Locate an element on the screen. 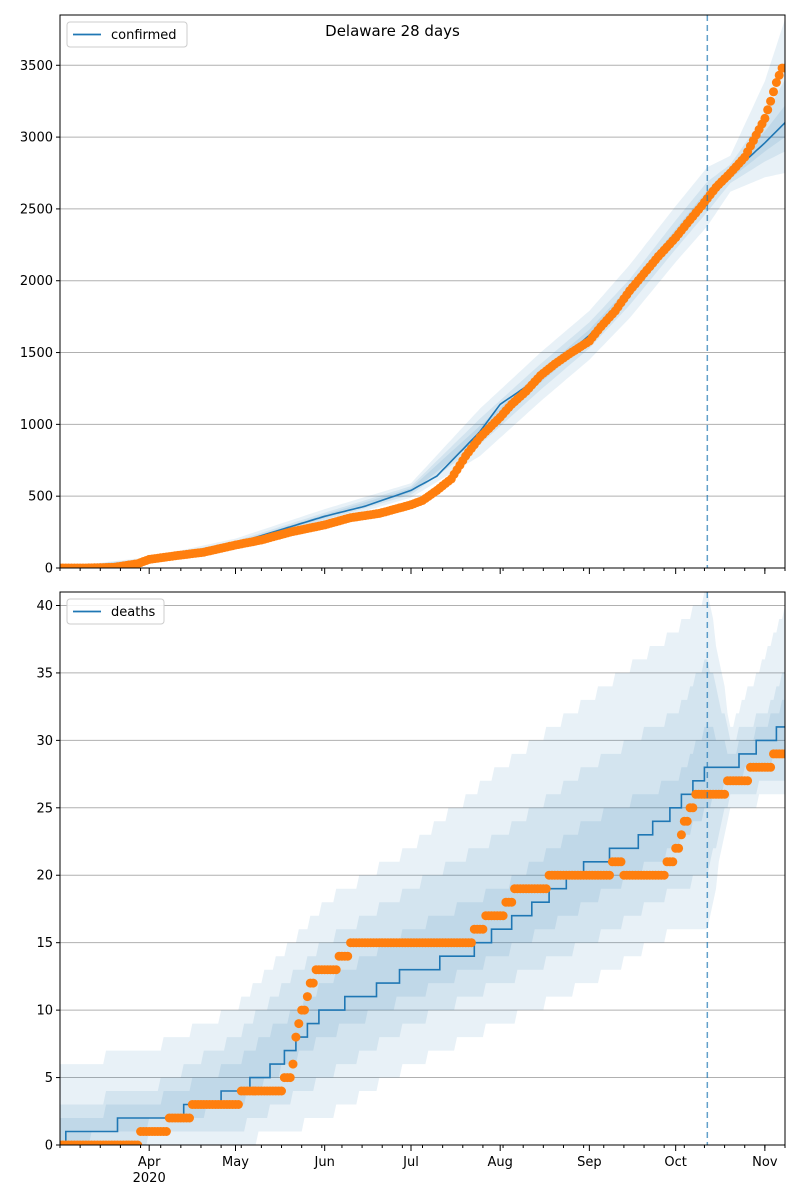 The width and height of the screenshot is (800, 1200). y-tick-label: 40 is located at coordinates (44, 606).